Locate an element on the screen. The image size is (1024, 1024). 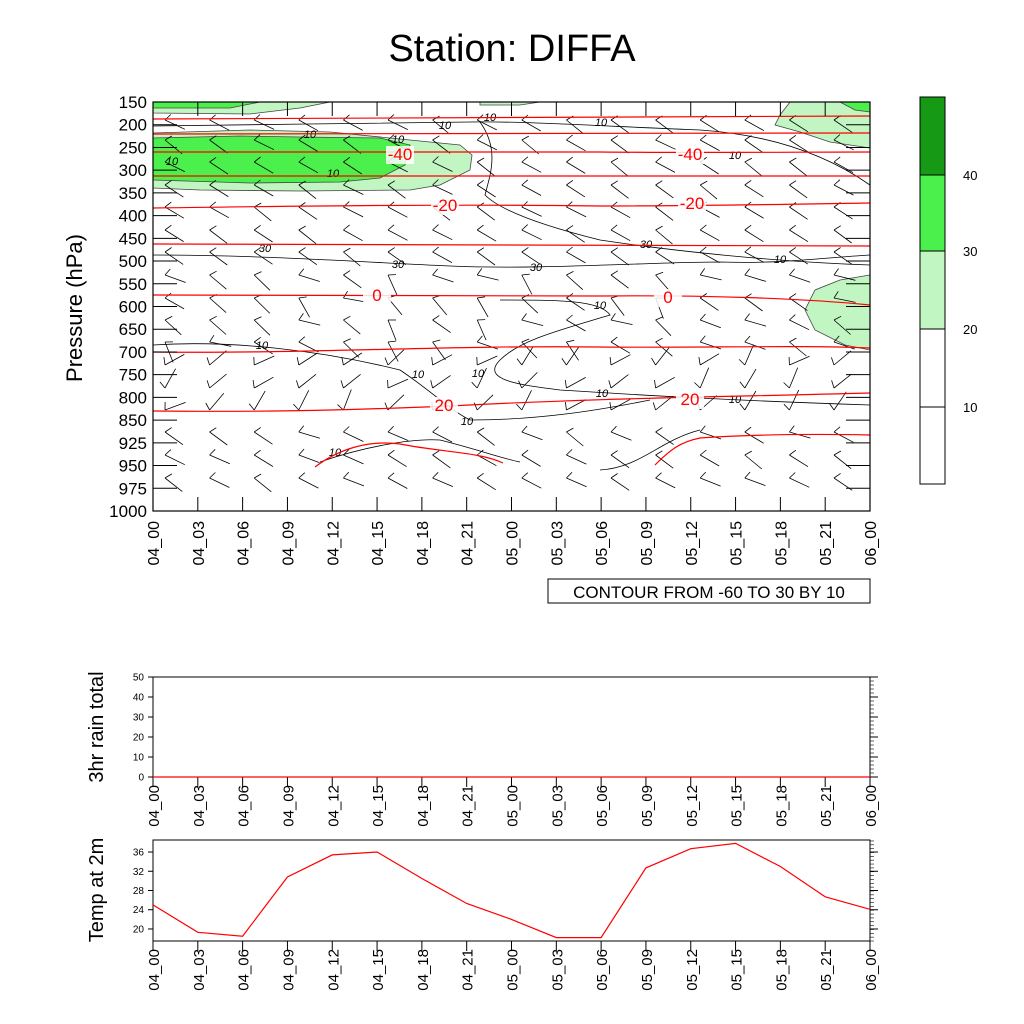
x-tick-label: 04_09 is located at coordinates (288, 543).